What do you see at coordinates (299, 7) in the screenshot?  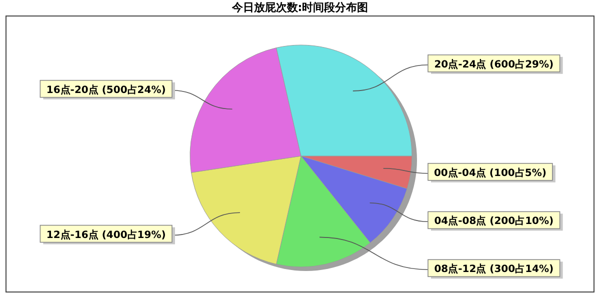 I see `chart-title: 今日放屁次数:时间段分布图` at bounding box center [299, 7].